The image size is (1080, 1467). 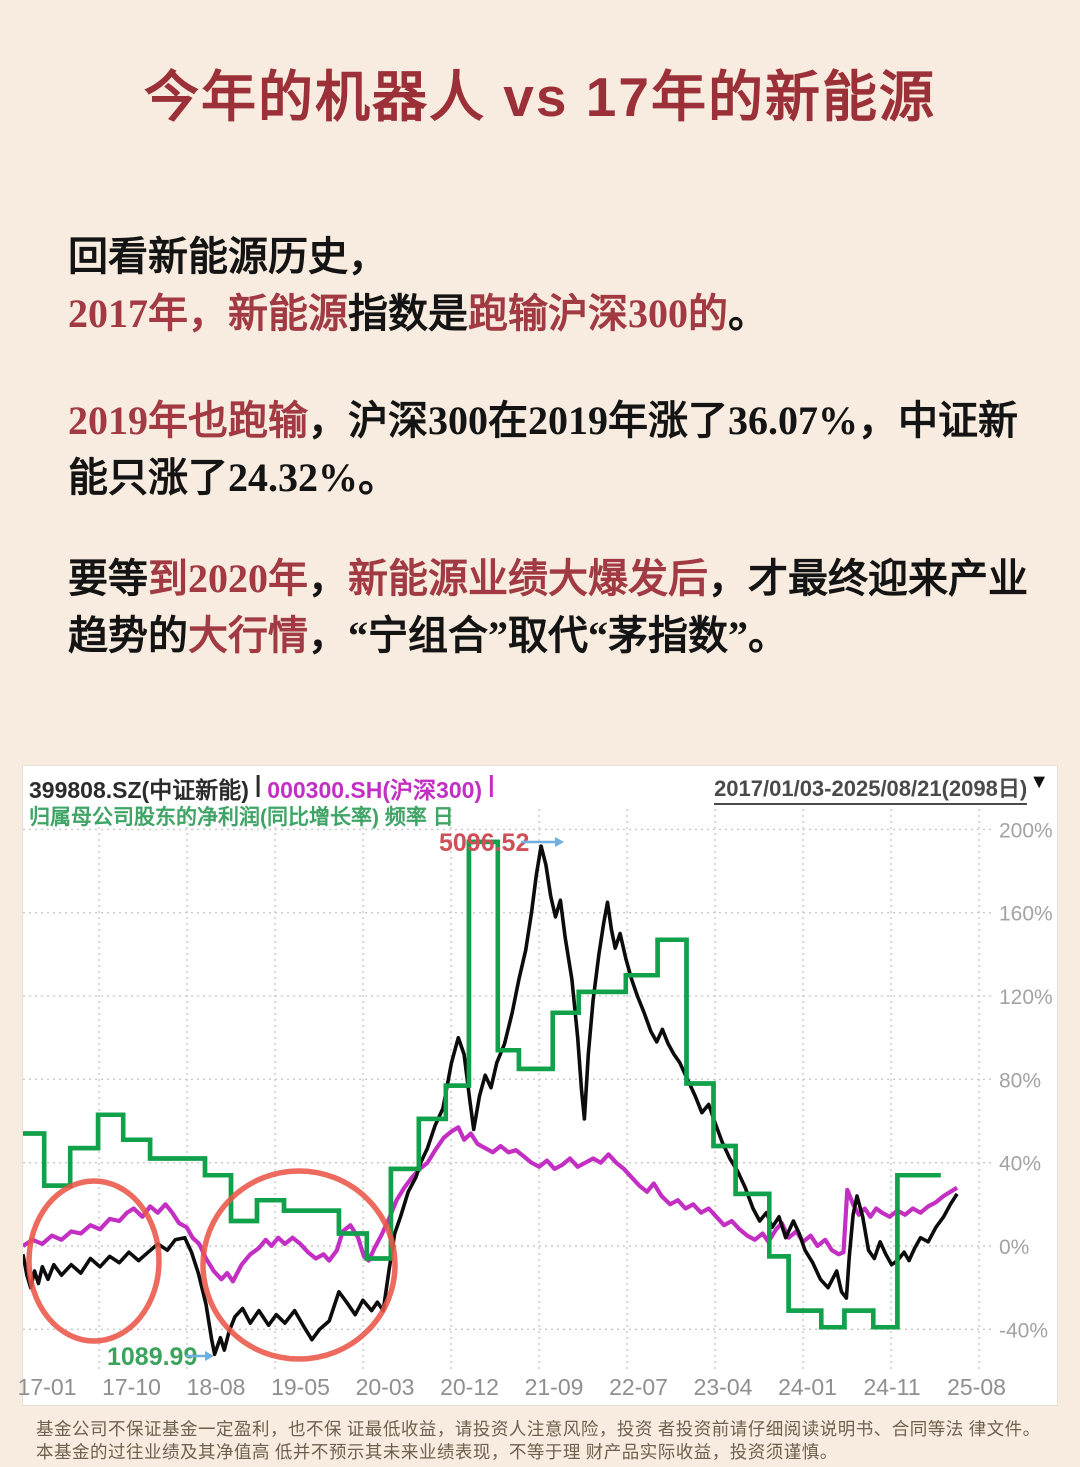 What do you see at coordinates (385, 1387) in the screenshot?
I see `x-tick-label: 20-03` at bounding box center [385, 1387].